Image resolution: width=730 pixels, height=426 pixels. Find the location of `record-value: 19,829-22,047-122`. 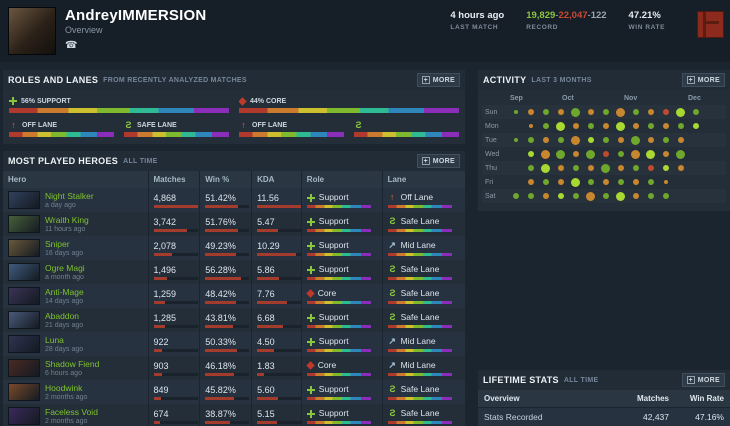

record-value: 19,829-22,047-122 is located at coordinates (566, 15).